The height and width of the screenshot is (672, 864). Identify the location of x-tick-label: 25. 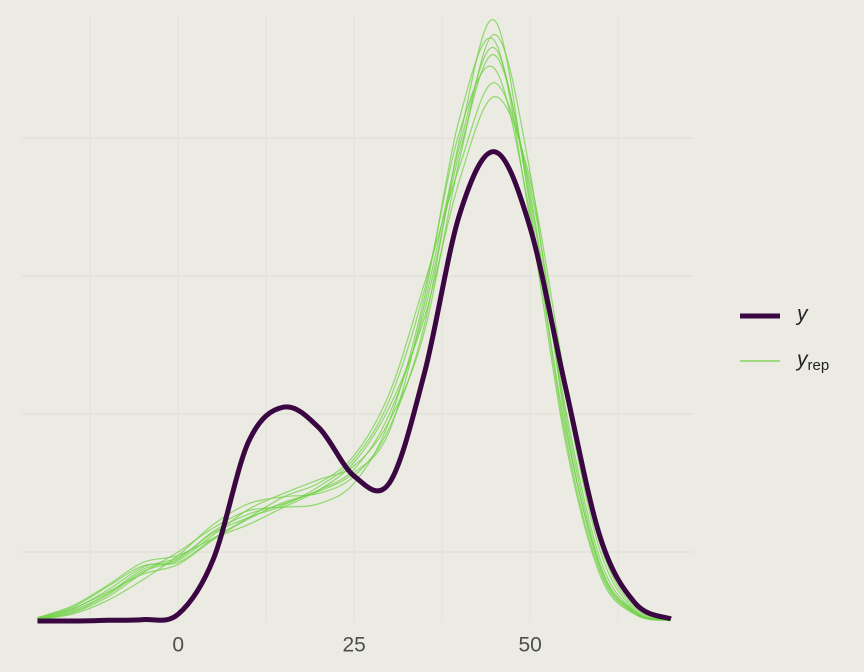
(354, 645).